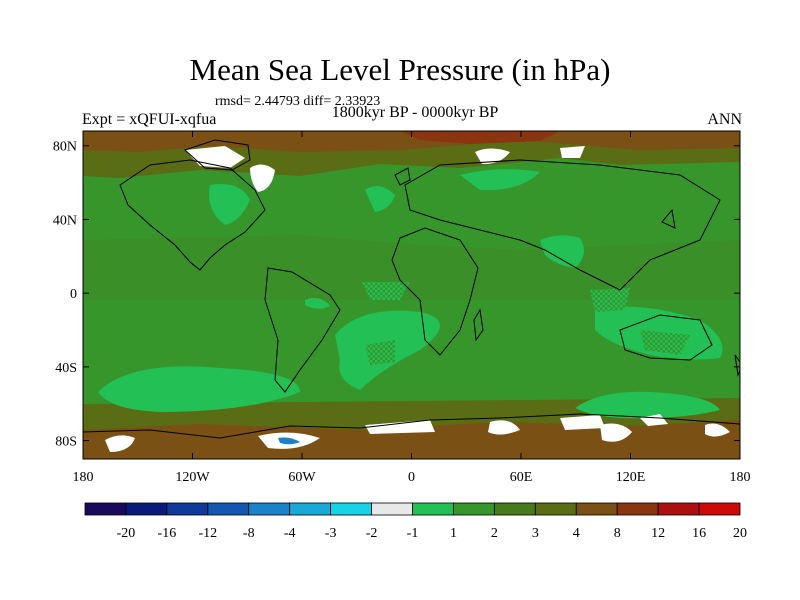  What do you see at coordinates (249, 533) in the screenshot?
I see `colorbar-label-3: -8` at bounding box center [249, 533].